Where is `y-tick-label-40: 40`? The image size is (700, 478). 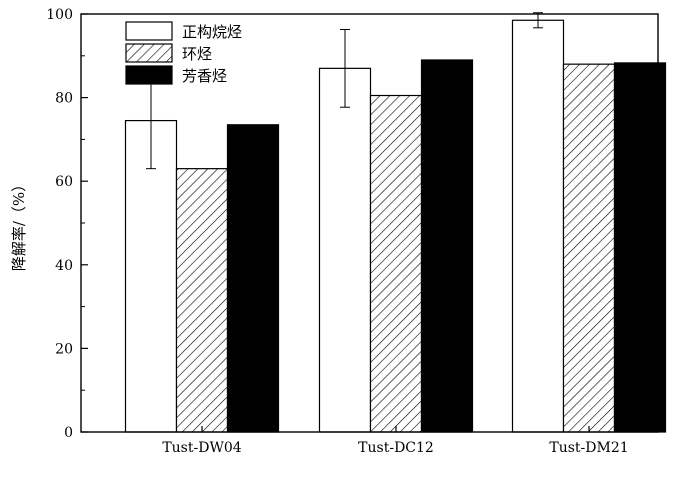 y-tick-label-40: 40 is located at coordinates (64, 266).